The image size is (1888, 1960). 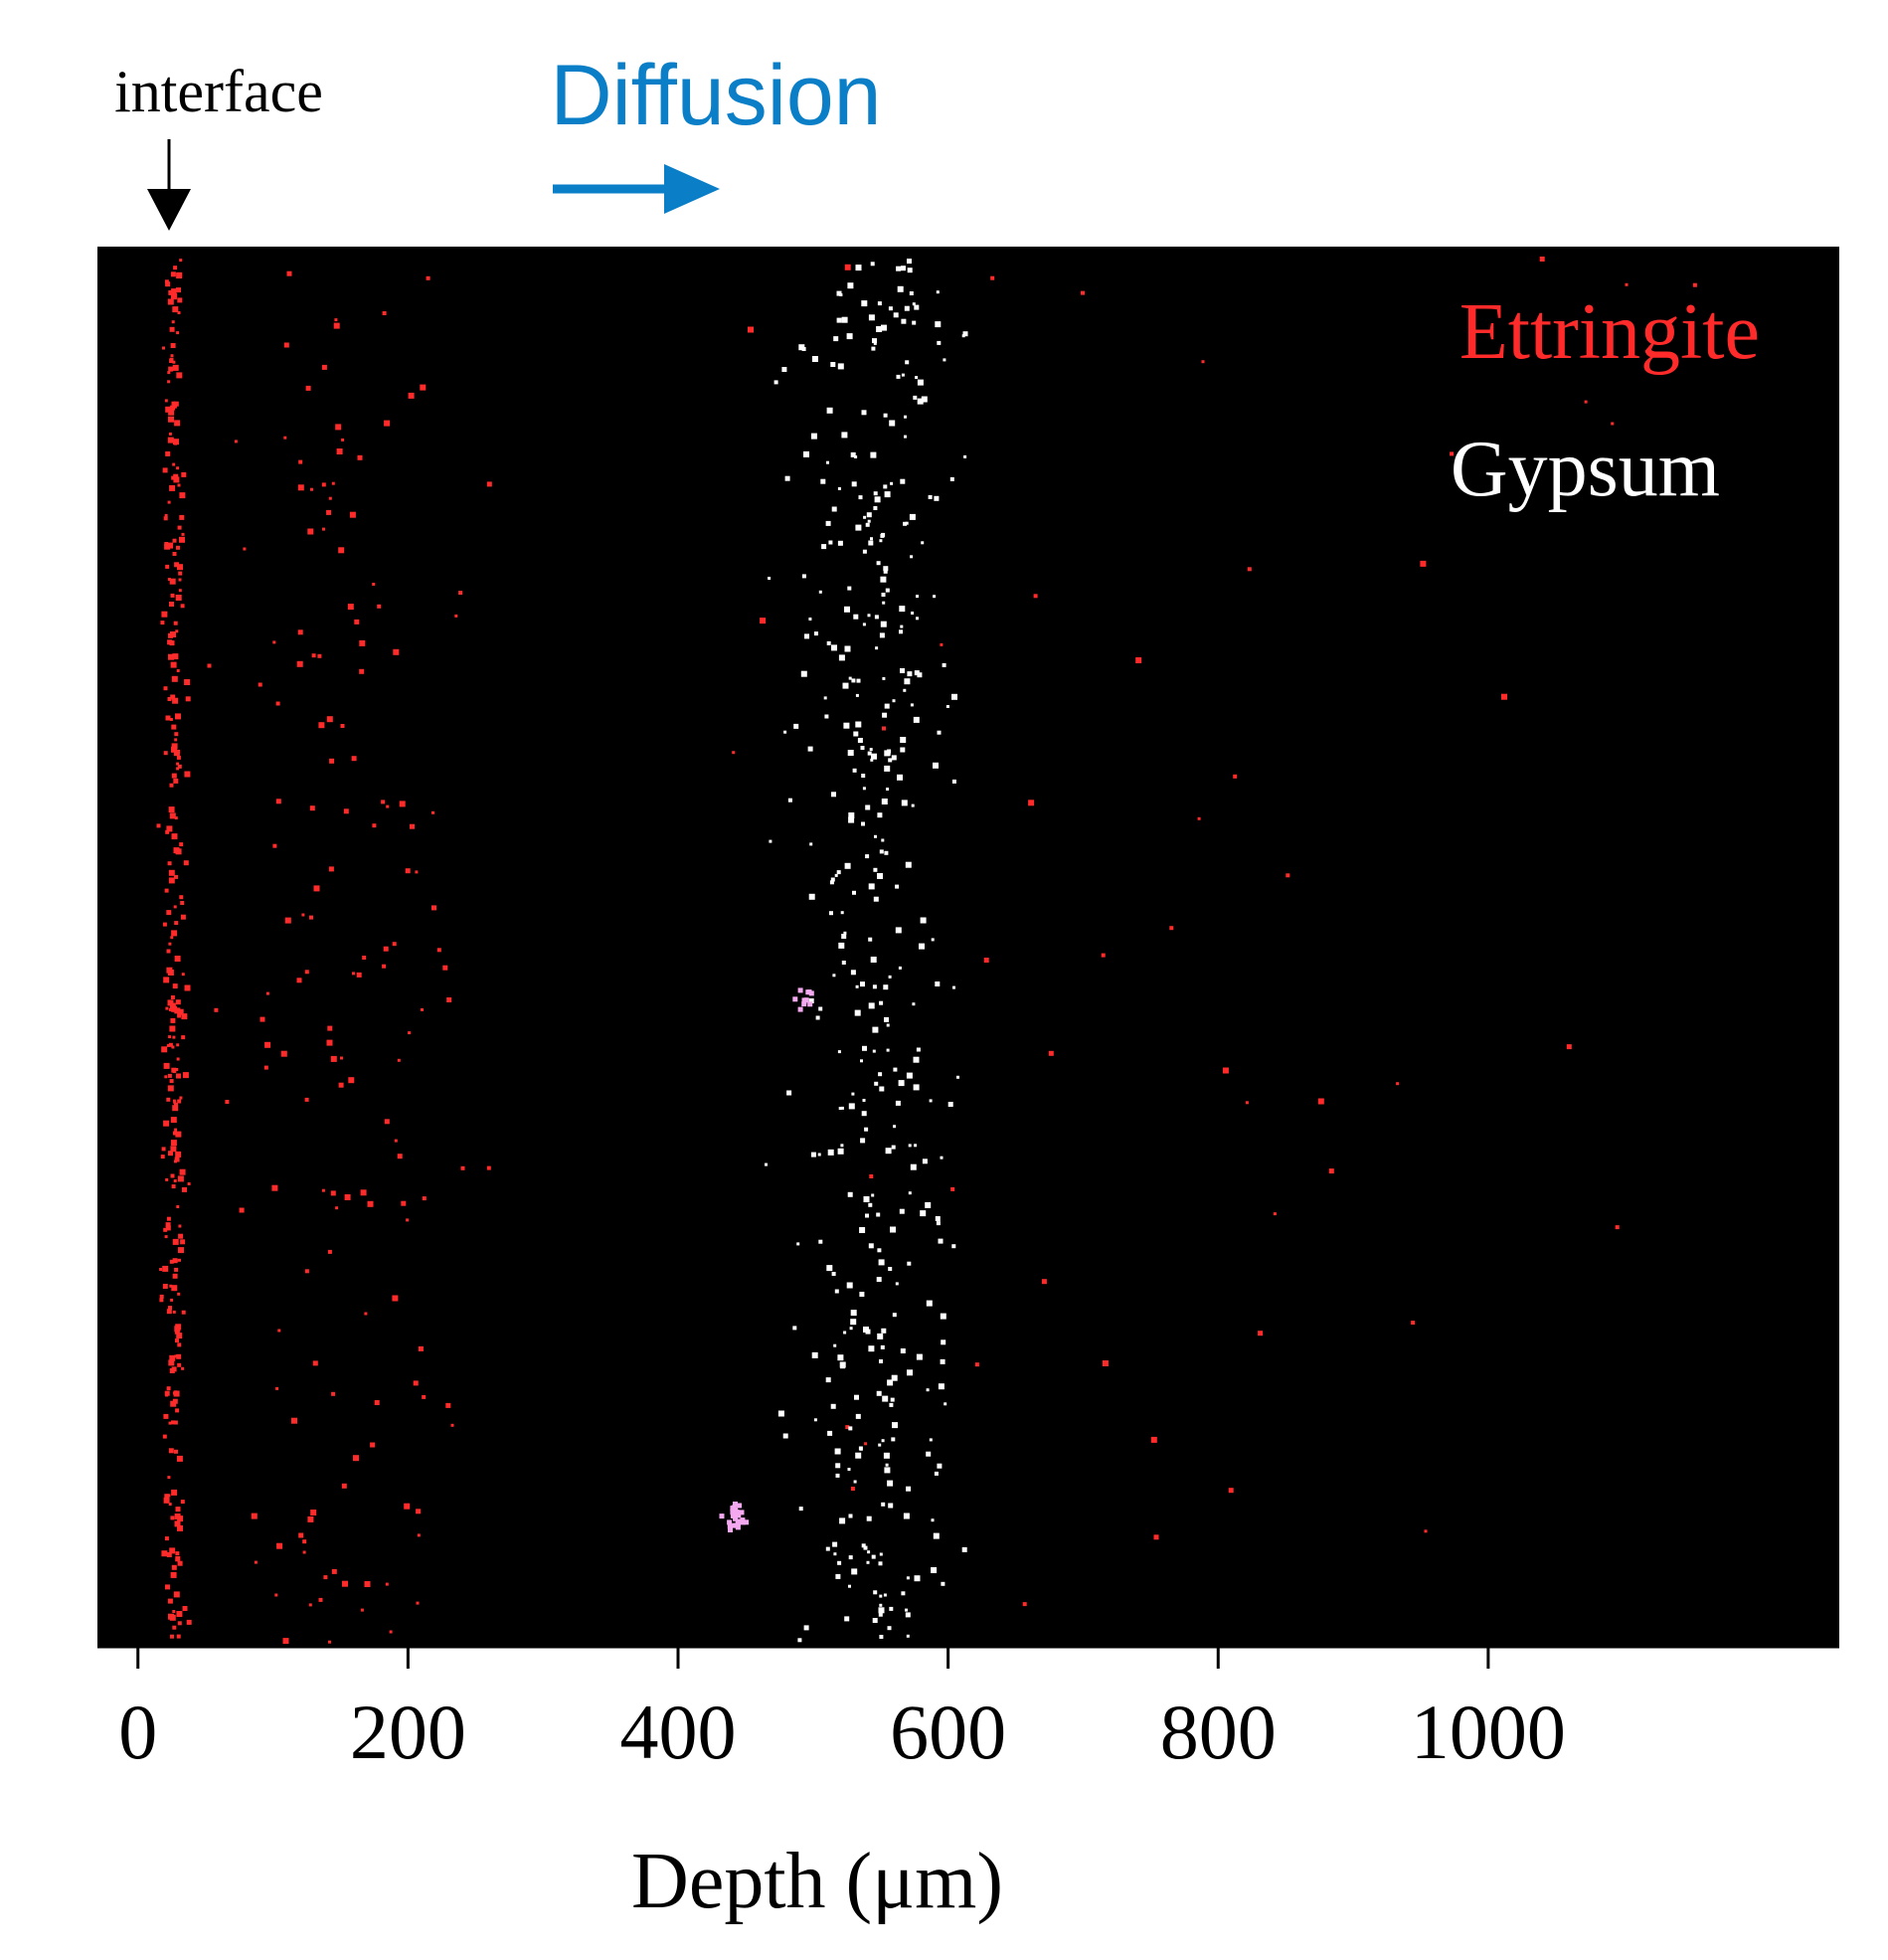 I want to click on x-tick-label: 1000, so click(x=1488, y=1732).